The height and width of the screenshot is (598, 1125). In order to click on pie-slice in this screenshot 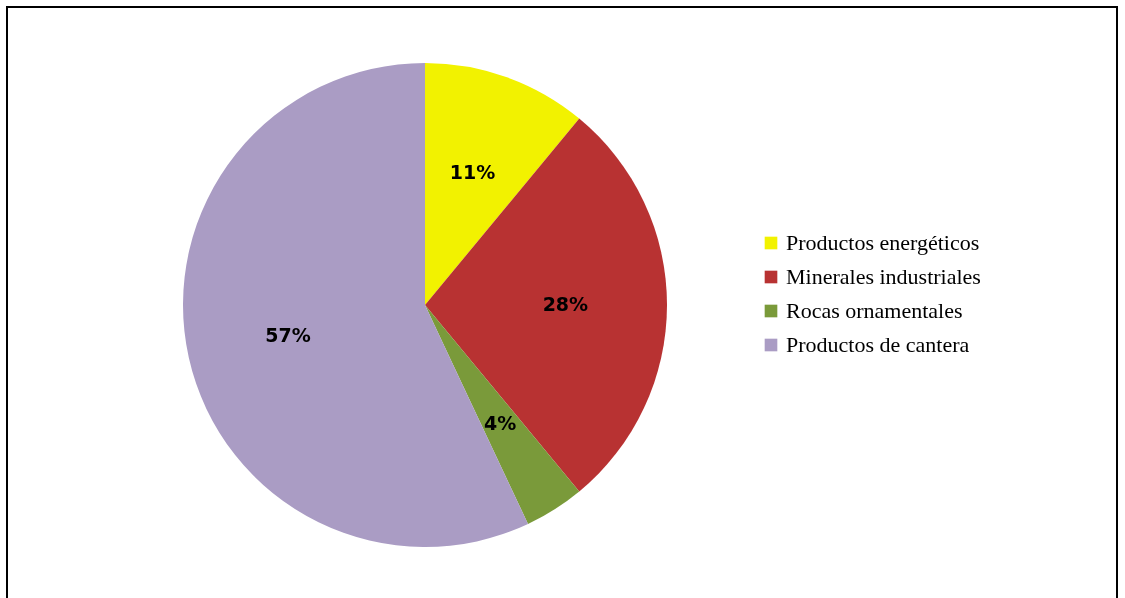, I will do `click(546, 305)`.